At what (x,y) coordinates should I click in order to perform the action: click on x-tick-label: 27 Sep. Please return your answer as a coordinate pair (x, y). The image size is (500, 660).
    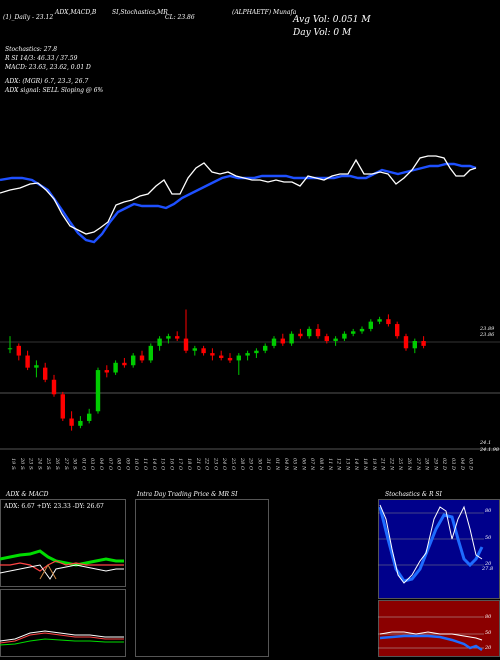
    Looking at the image, I should click on (66, 463).